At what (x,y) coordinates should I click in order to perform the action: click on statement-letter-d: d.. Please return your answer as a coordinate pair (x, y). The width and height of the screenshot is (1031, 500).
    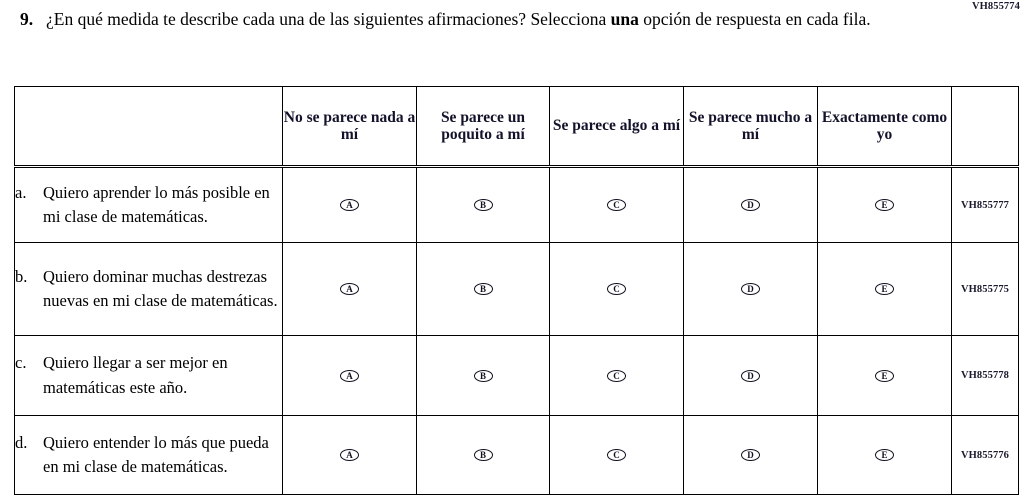
    Looking at the image, I should click on (21, 442).